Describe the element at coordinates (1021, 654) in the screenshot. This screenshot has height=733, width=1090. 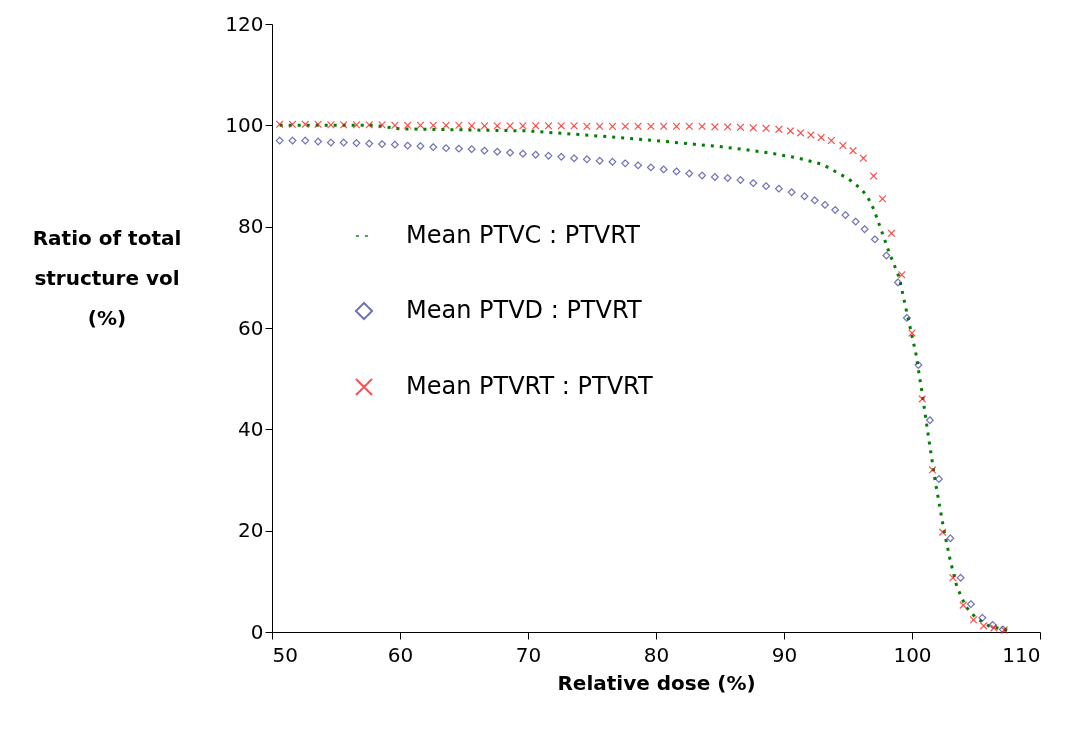
I see `x-tick-label: 110` at that location.